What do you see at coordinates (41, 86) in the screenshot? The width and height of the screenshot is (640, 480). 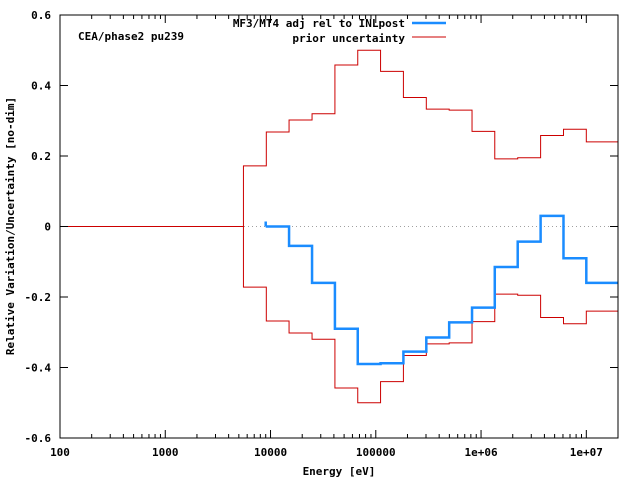 I see `y-tick-label: 0.4` at bounding box center [41, 86].